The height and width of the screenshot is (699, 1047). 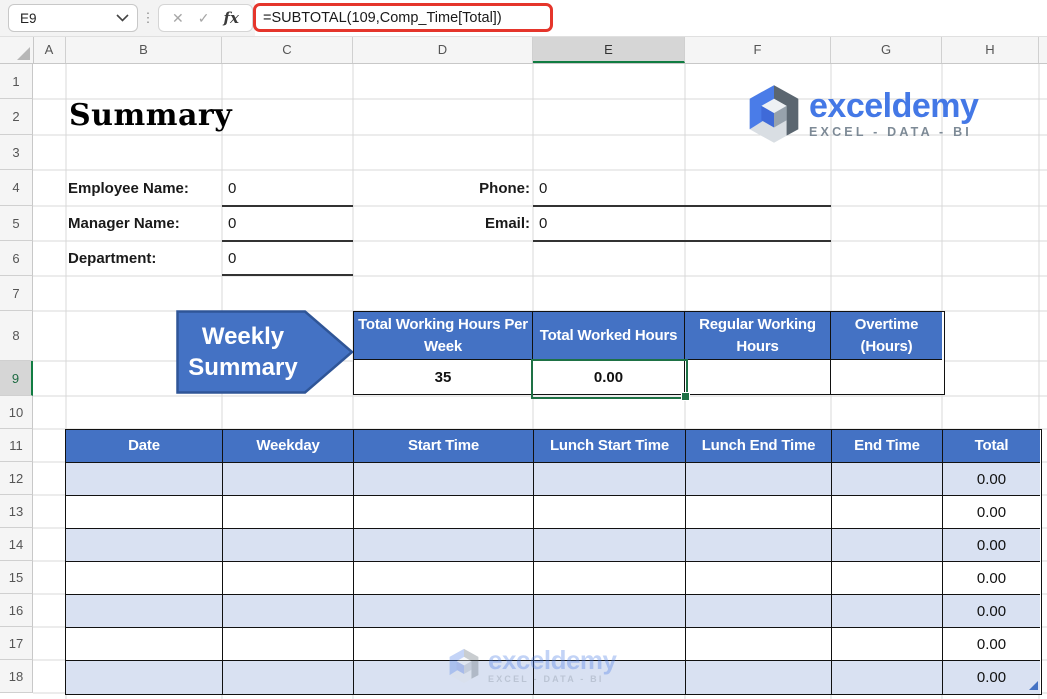 What do you see at coordinates (443, 377) in the screenshot?
I see `summary-value-cell: 35` at bounding box center [443, 377].